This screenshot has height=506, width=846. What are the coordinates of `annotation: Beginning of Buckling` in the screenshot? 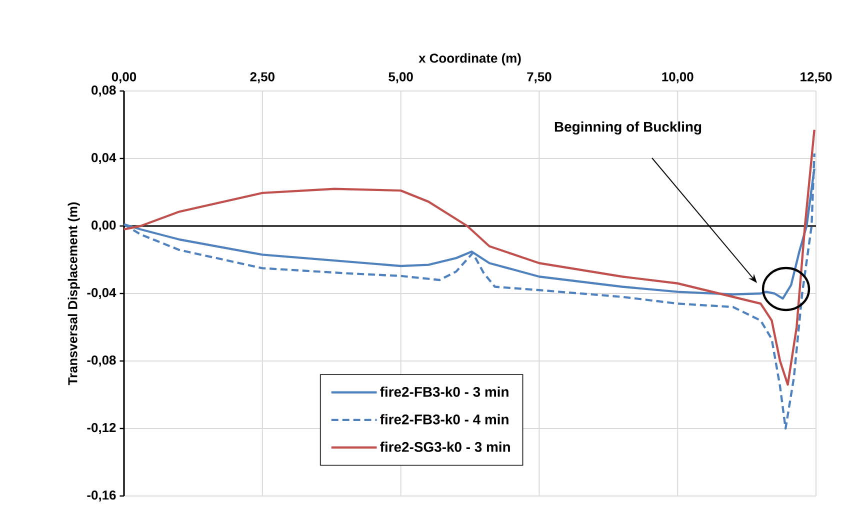 It's located at (628, 128).